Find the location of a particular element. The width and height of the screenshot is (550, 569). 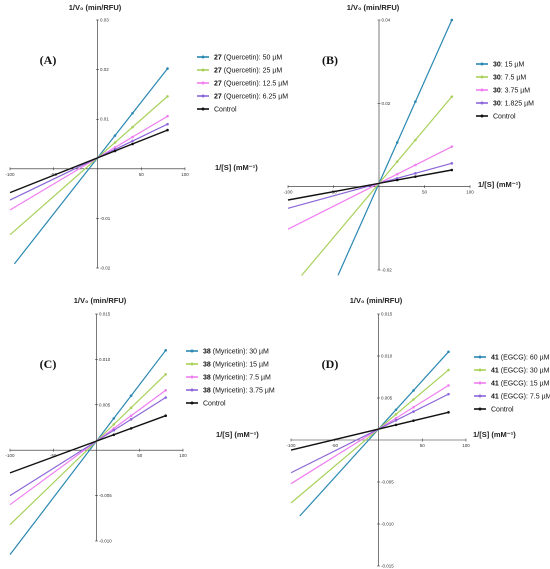

panel-label: (D) is located at coordinates (330, 364).